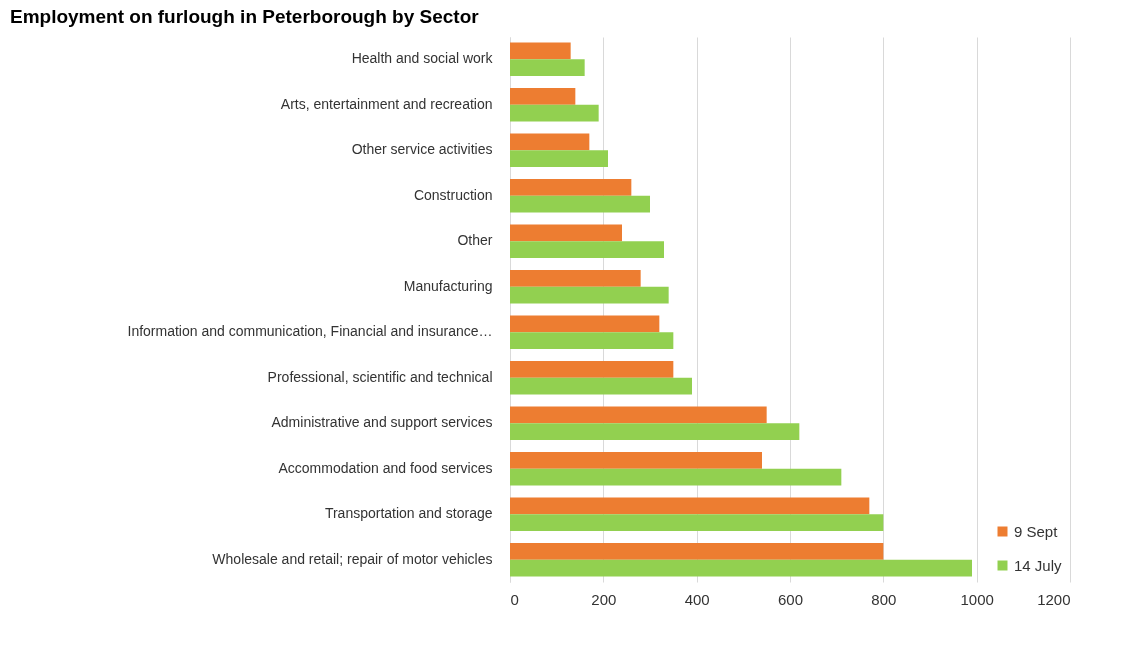 Image resolution: width=1146 pixels, height=668 pixels. Describe the element at coordinates (386, 103) in the screenshot. I see `y-tick-label: Arts, entertainment and recreation` at that location.